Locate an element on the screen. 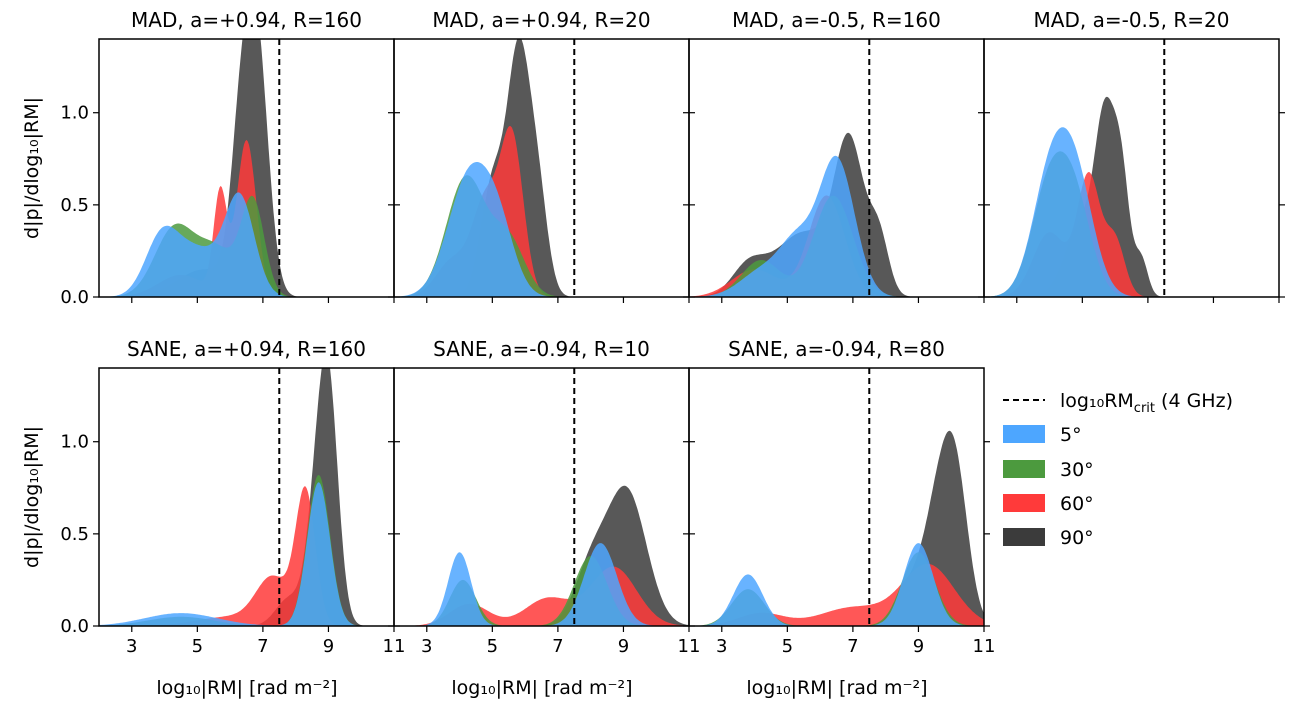 The image size is (1311, 704). legend-label-30: 30° is located at coordinates (1077, 470).